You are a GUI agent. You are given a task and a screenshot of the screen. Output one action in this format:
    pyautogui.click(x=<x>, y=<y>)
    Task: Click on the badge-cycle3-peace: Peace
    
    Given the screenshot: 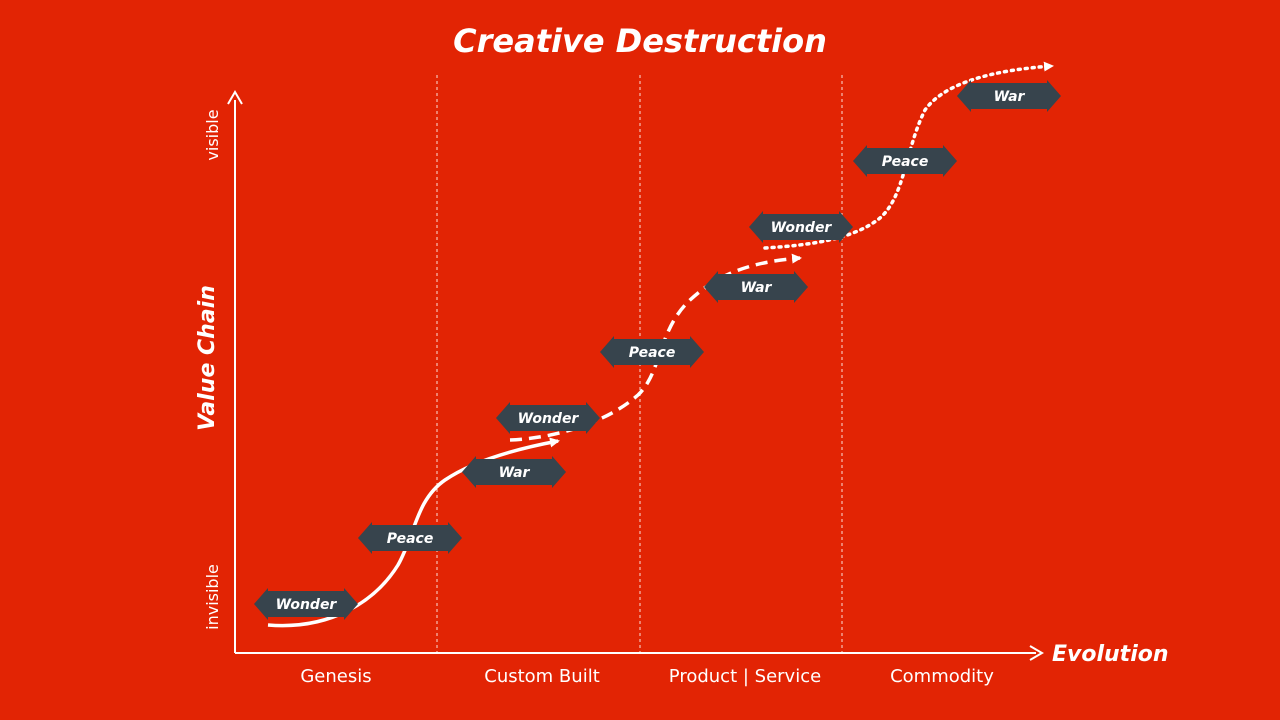 What is the action you would take?
    pyautogui.click(x=905, y=161)
    